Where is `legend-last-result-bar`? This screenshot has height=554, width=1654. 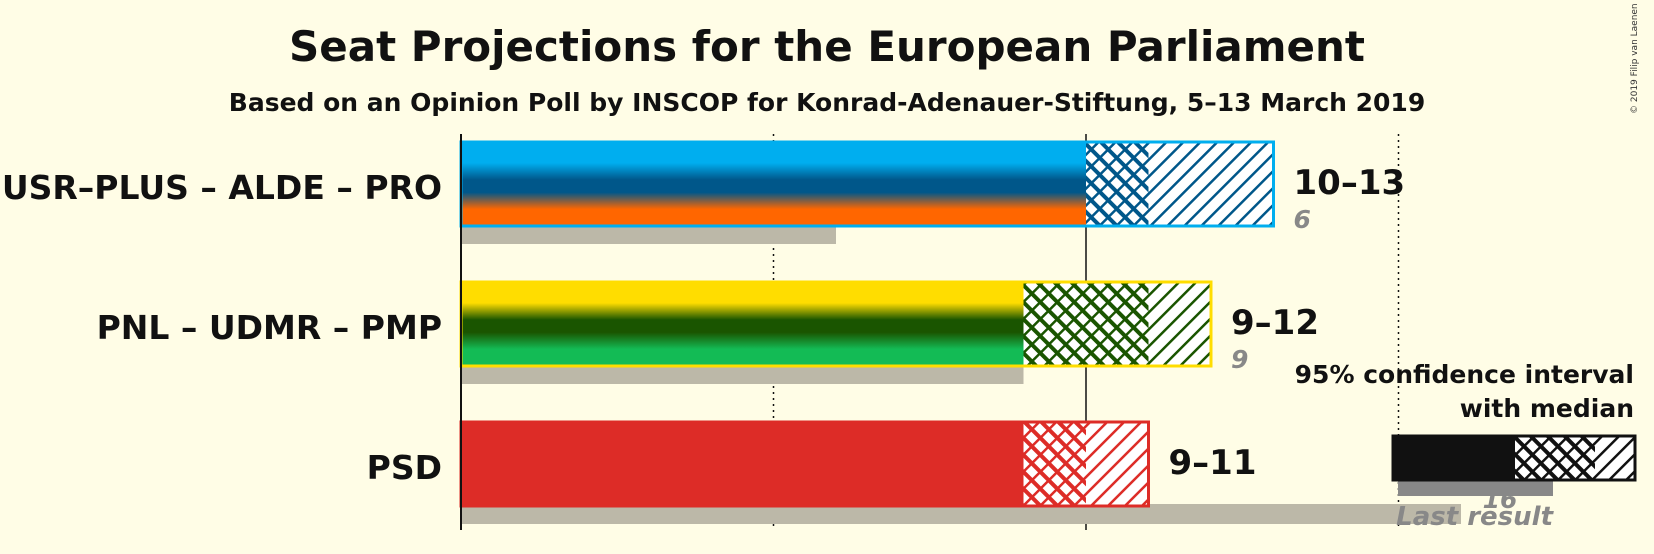
legend-last-result-bar is located at coordinates (1475, 487).